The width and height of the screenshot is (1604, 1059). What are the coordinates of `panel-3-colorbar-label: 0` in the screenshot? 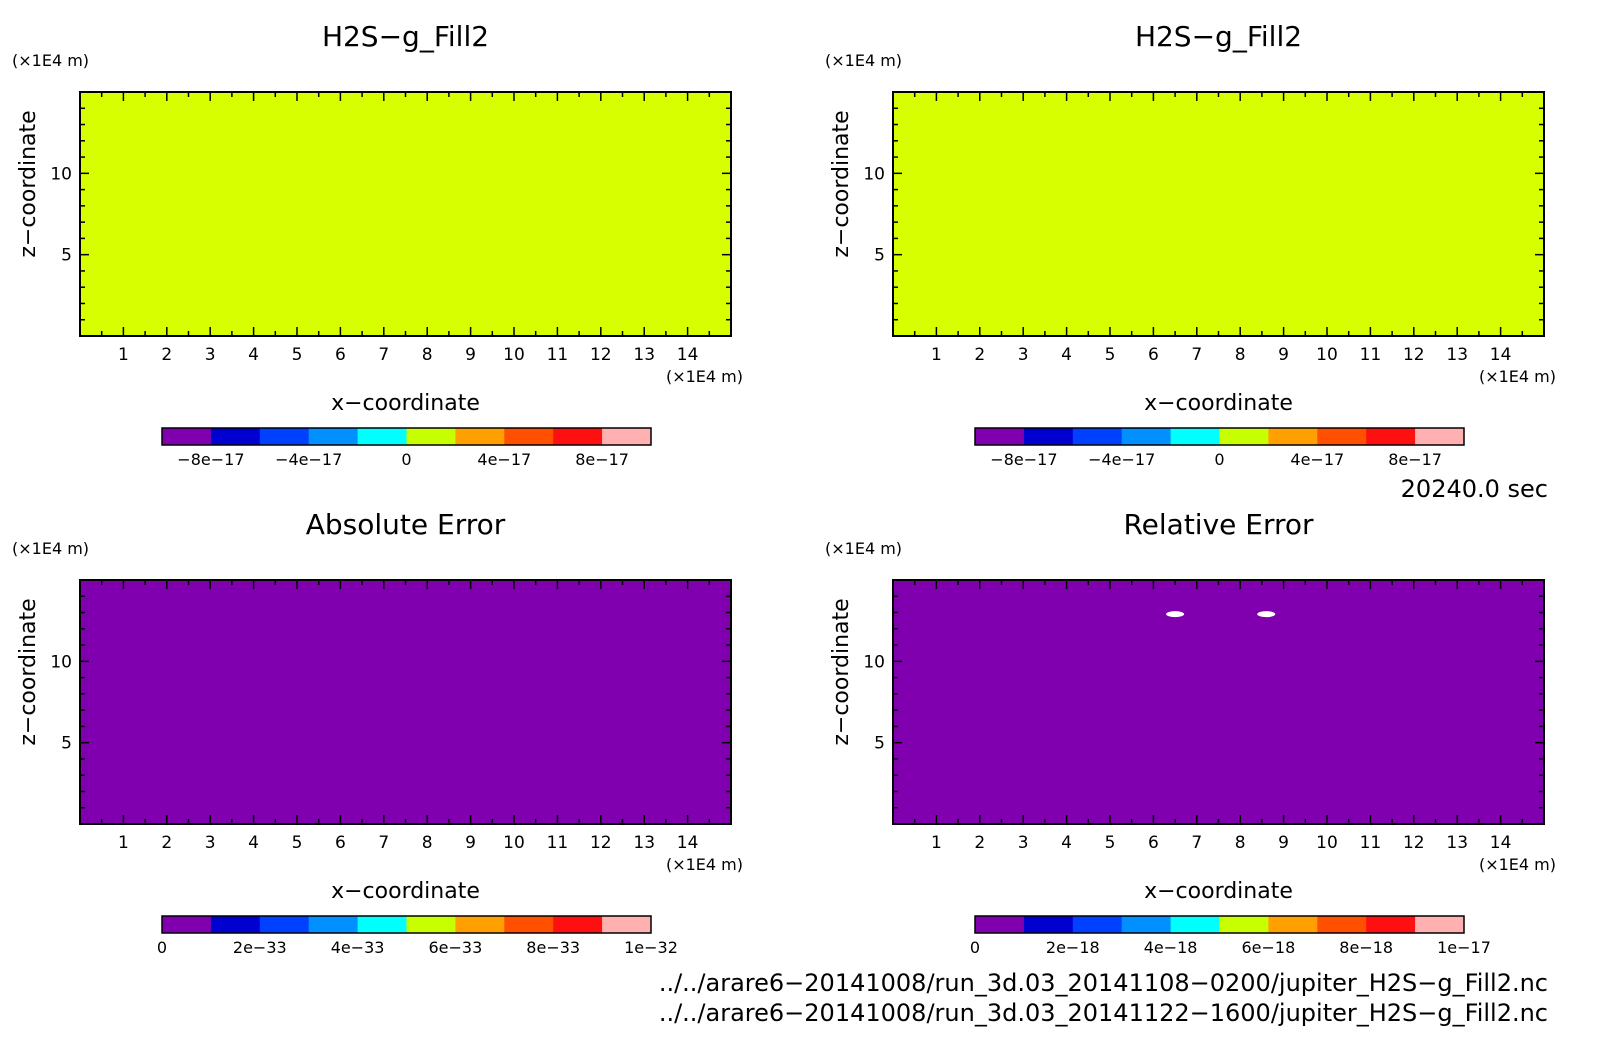 It's located at (162, 947).